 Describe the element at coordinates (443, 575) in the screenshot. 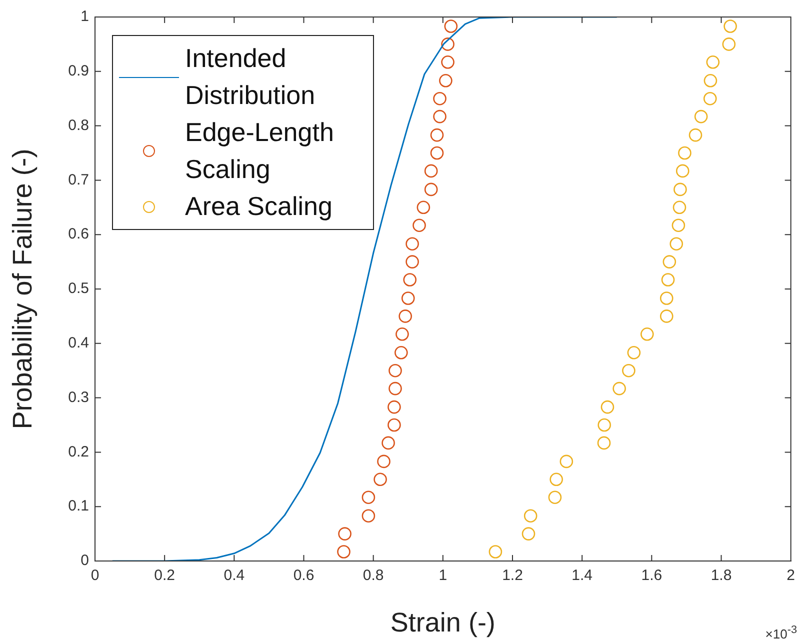

I see `x-tick-label: 1` at that location.